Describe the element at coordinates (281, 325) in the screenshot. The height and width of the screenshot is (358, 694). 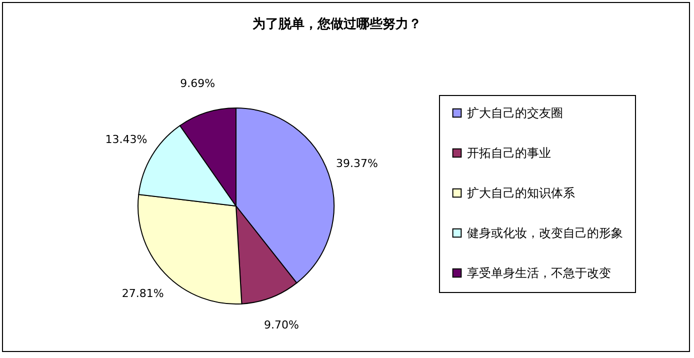
I see `data-label: 9.70%` at that location.